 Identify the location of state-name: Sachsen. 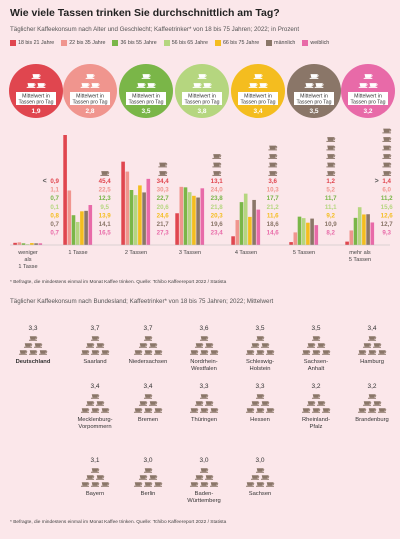
(260, 494).